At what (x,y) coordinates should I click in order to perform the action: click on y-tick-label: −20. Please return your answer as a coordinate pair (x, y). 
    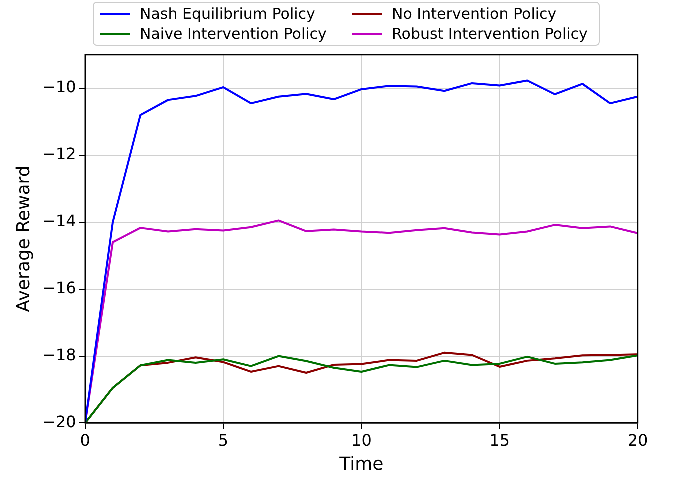
    Looking at the image, I should click on (59, 422).